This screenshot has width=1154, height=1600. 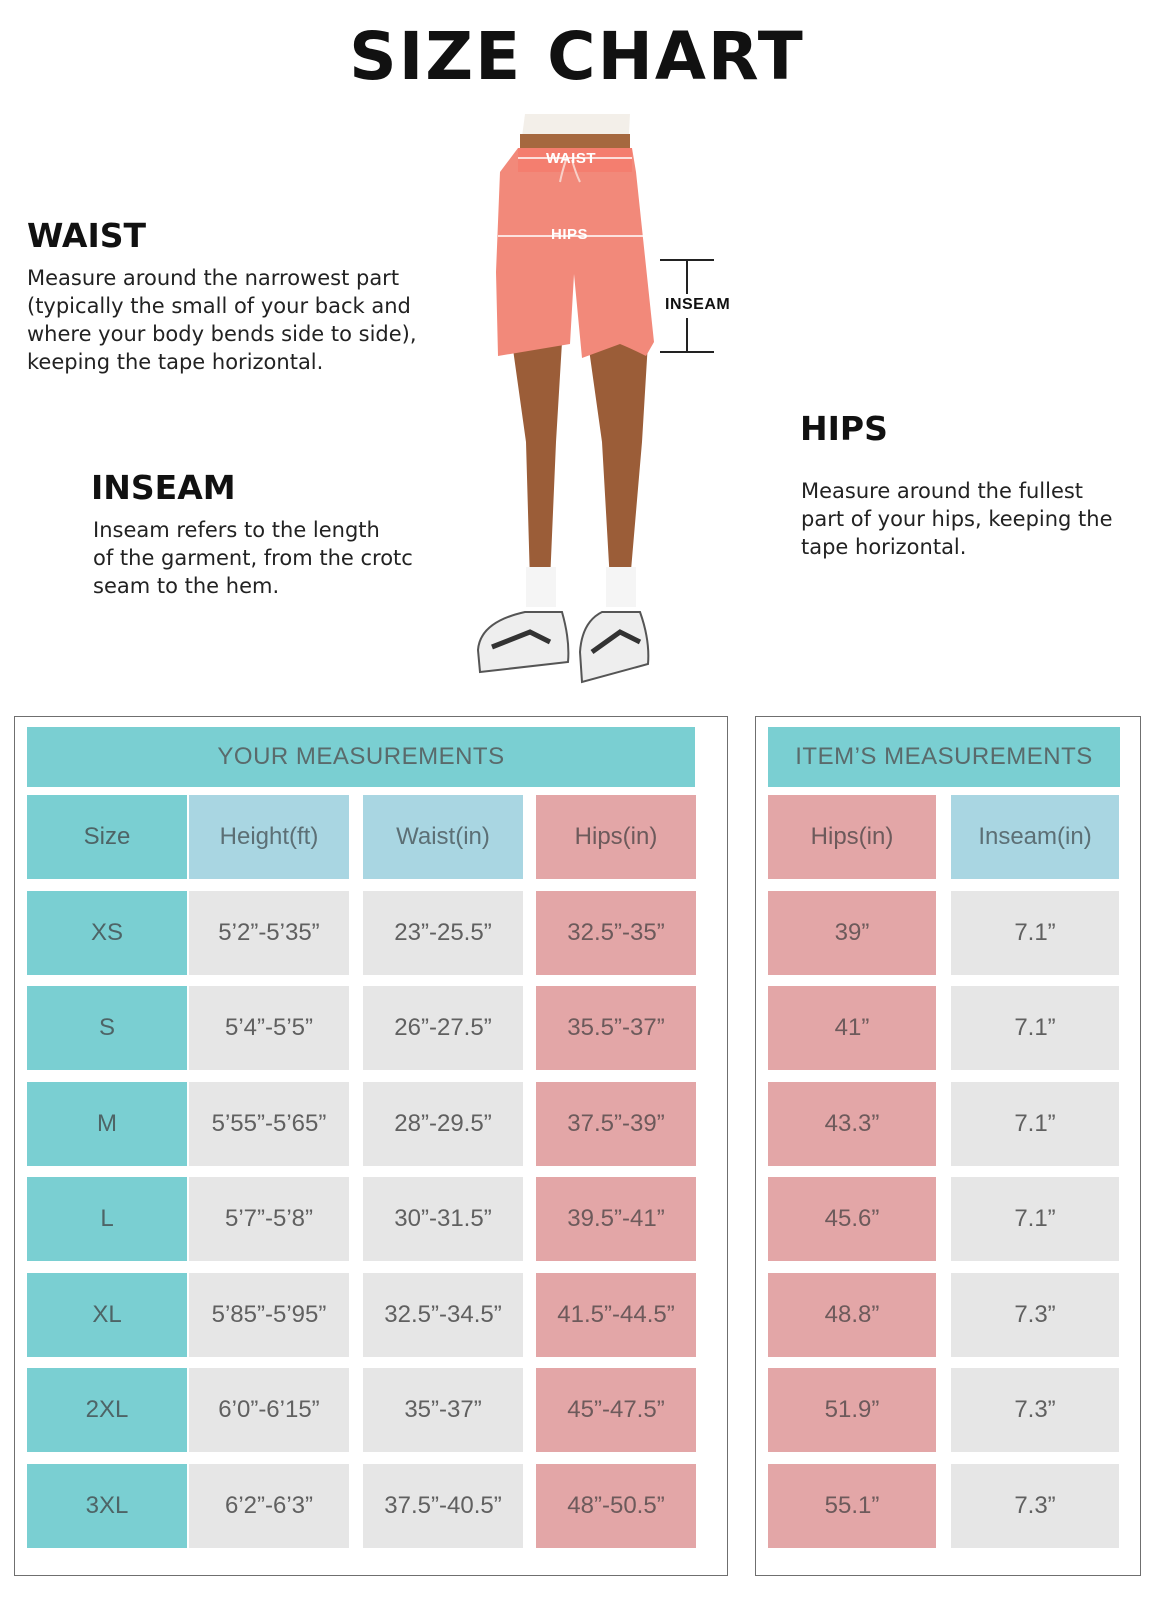 What do you see at coordinates (944, 757) in the screenshot?
I see `item-measurements-header: ITEM’S MEASUREMENTS` at bounding box center [944, 757].